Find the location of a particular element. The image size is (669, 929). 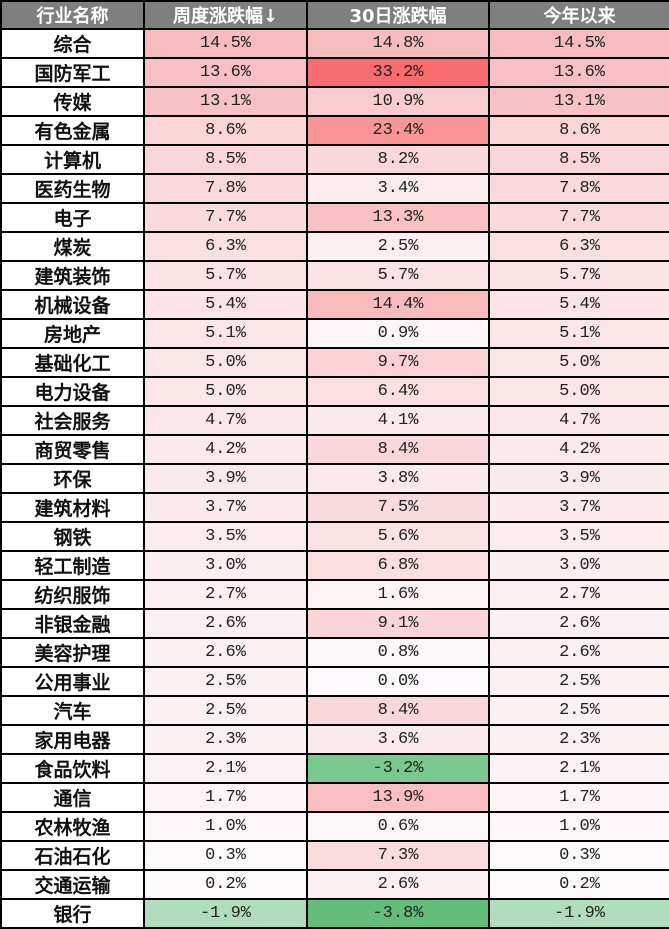

table-row: 建筑材料 3.7% 7.5% 3.7% is located at coordinates (334, 507).